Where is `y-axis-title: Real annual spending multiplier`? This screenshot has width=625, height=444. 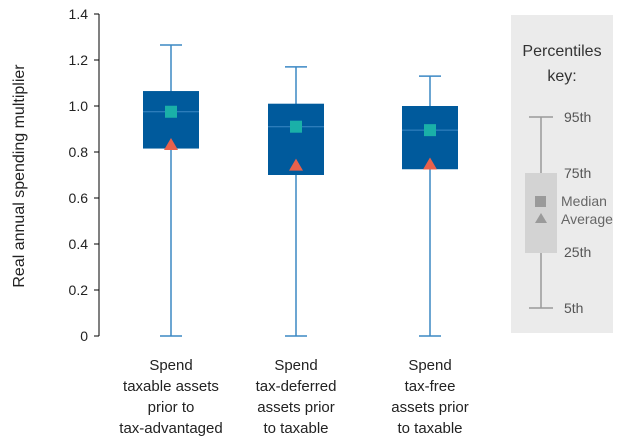
y-axis-title: Real annual spending multiplier is located at coordinates (19, 176).